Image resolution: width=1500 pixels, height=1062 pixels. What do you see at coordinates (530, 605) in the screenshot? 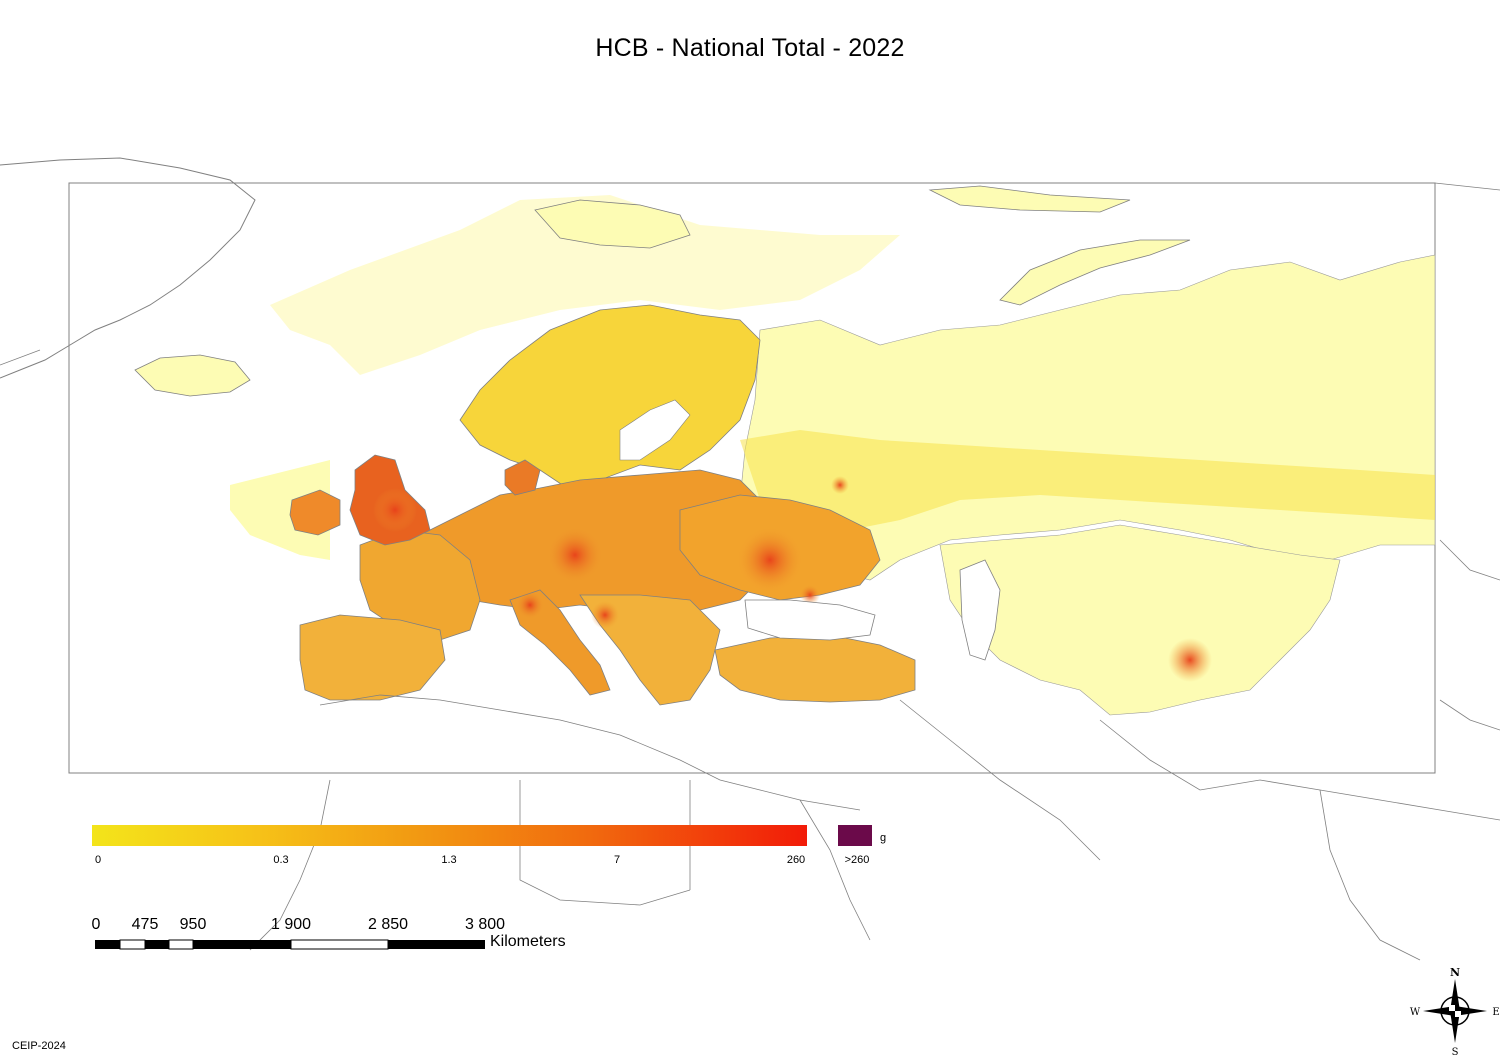
I see `hotspot-po-valley` at bounding box center [530, 605].